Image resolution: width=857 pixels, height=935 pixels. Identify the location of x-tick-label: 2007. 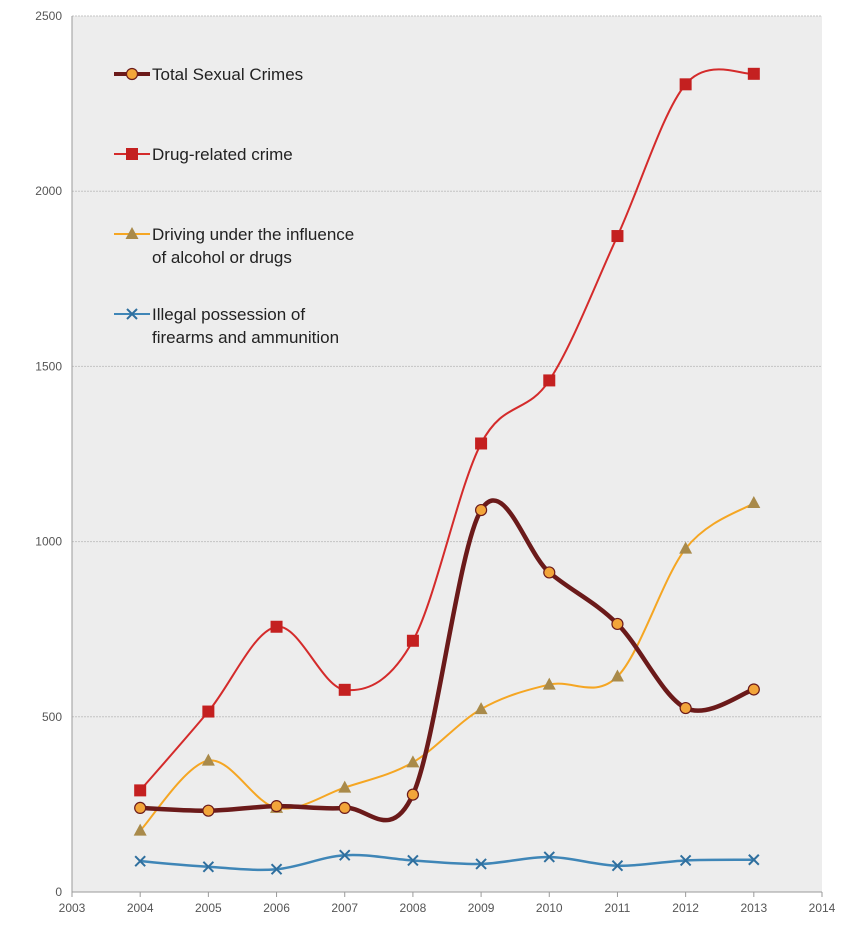
(344, 908).